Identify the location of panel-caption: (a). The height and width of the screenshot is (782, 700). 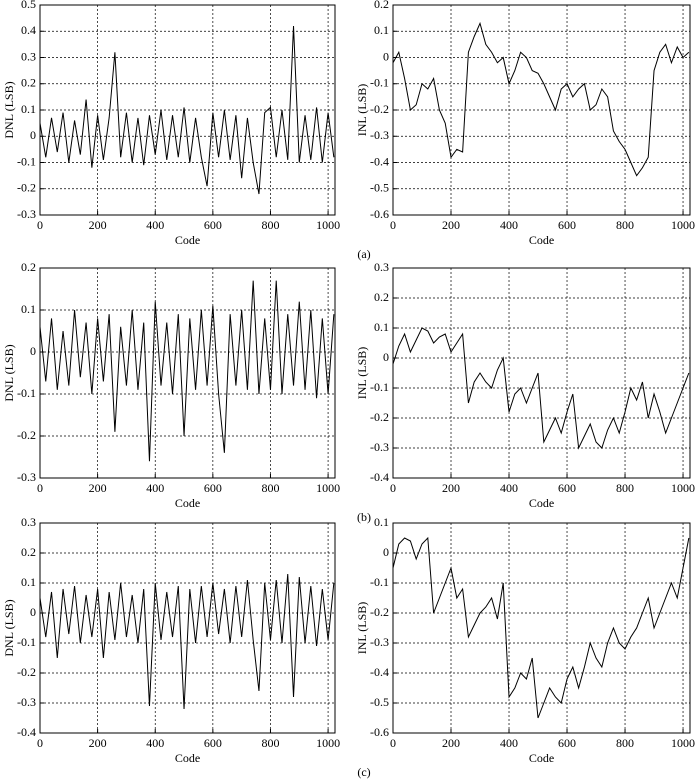
(363, 254).